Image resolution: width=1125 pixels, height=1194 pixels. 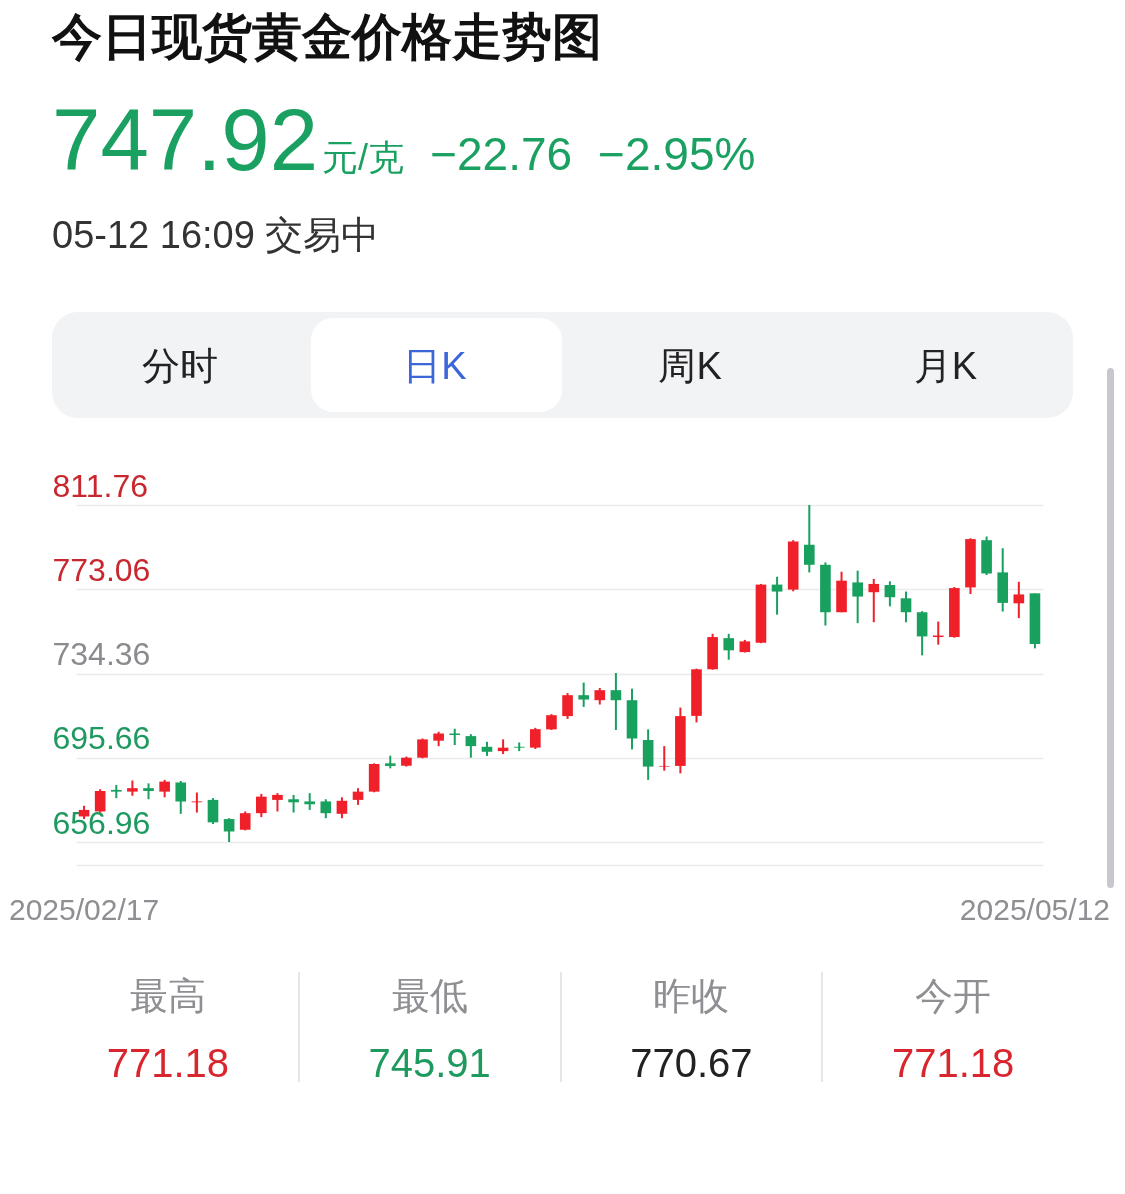 What do you see at coordinates (363, 157) in the screenshot?
I see `text: 元/克` at bounding box center [363, 157].